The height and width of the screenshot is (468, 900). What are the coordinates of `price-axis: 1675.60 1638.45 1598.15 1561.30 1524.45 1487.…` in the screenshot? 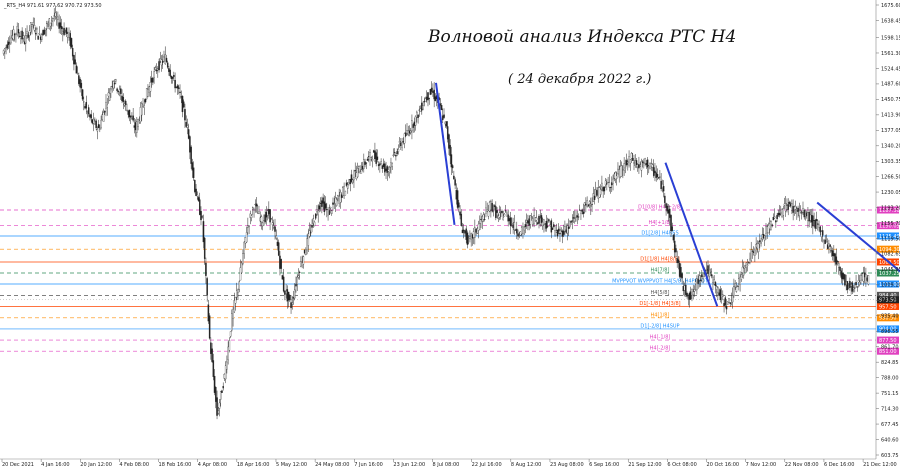 It's located at (888, 231).